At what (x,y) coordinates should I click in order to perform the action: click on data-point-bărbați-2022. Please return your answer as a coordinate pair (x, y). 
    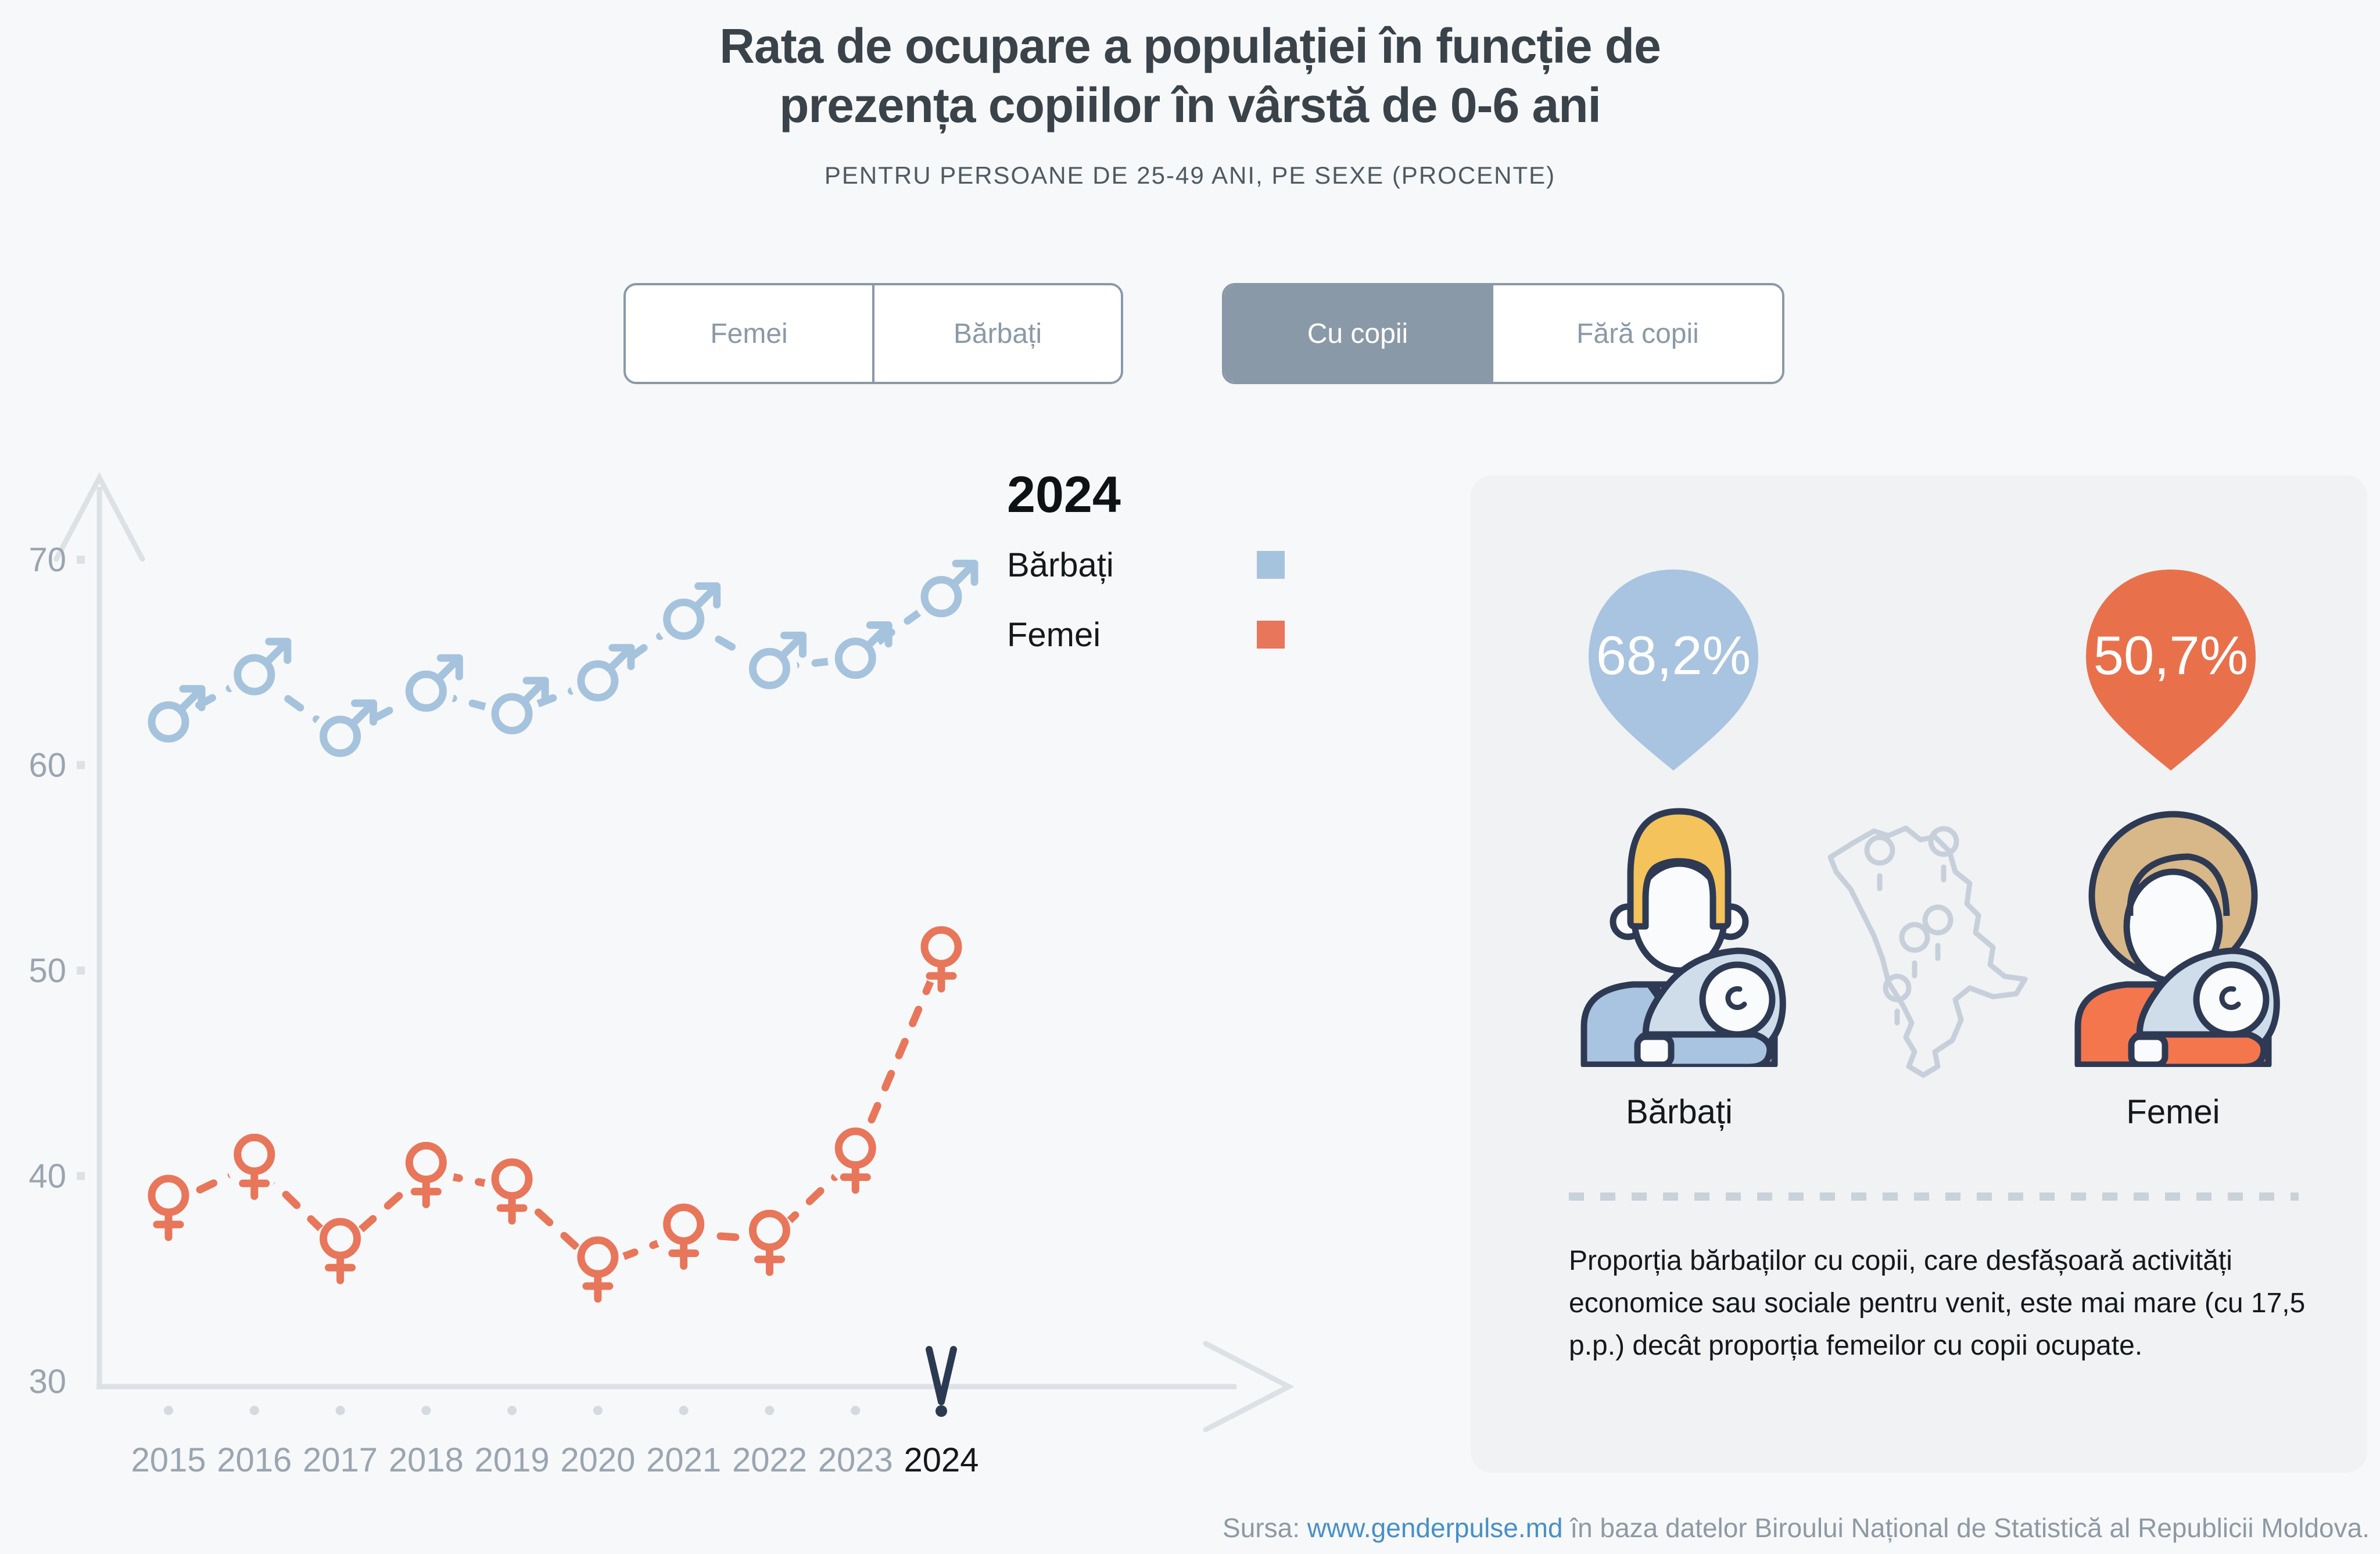
    Looking at the image, I should click on (777, 660).